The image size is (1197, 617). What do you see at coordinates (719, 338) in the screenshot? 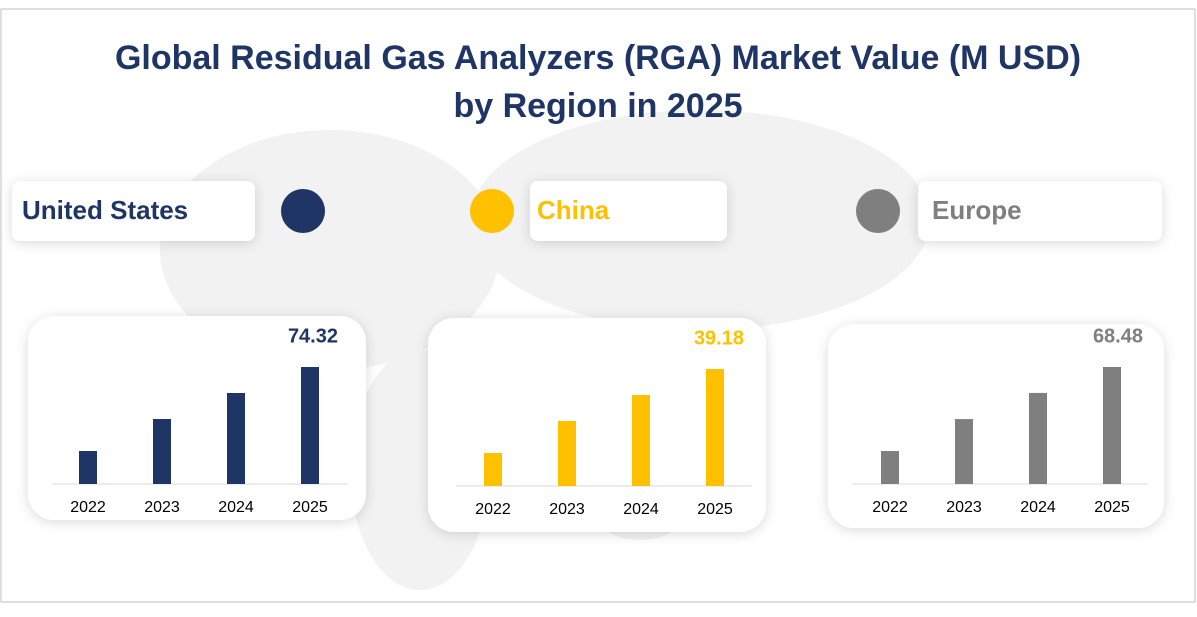
I see `value-label: 39.18` at bounding box center [719, 338].